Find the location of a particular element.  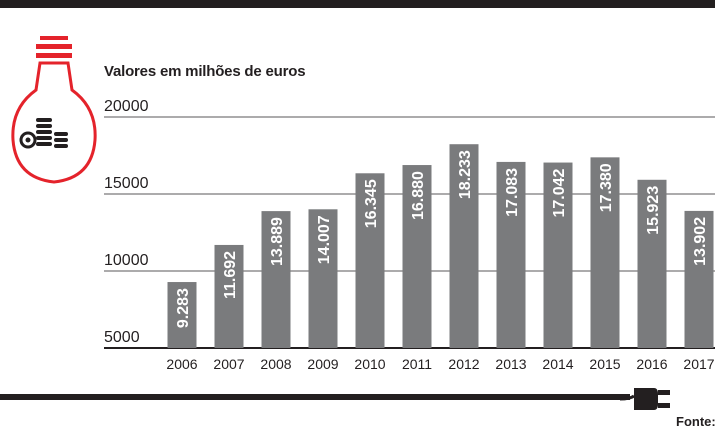

data-label: 16.880 is located at coordinates (418, 195).